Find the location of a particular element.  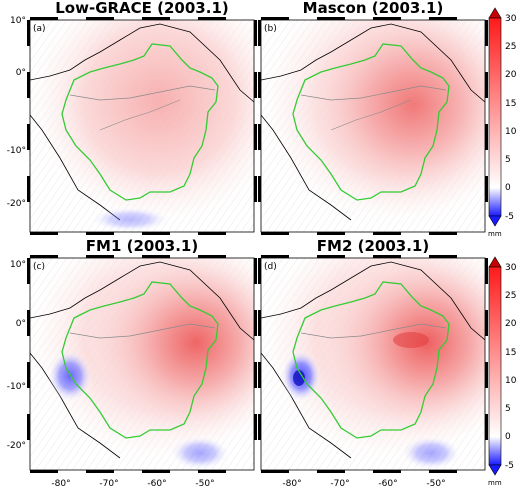

panel-label: (c) is located at coordinates (39, 267).